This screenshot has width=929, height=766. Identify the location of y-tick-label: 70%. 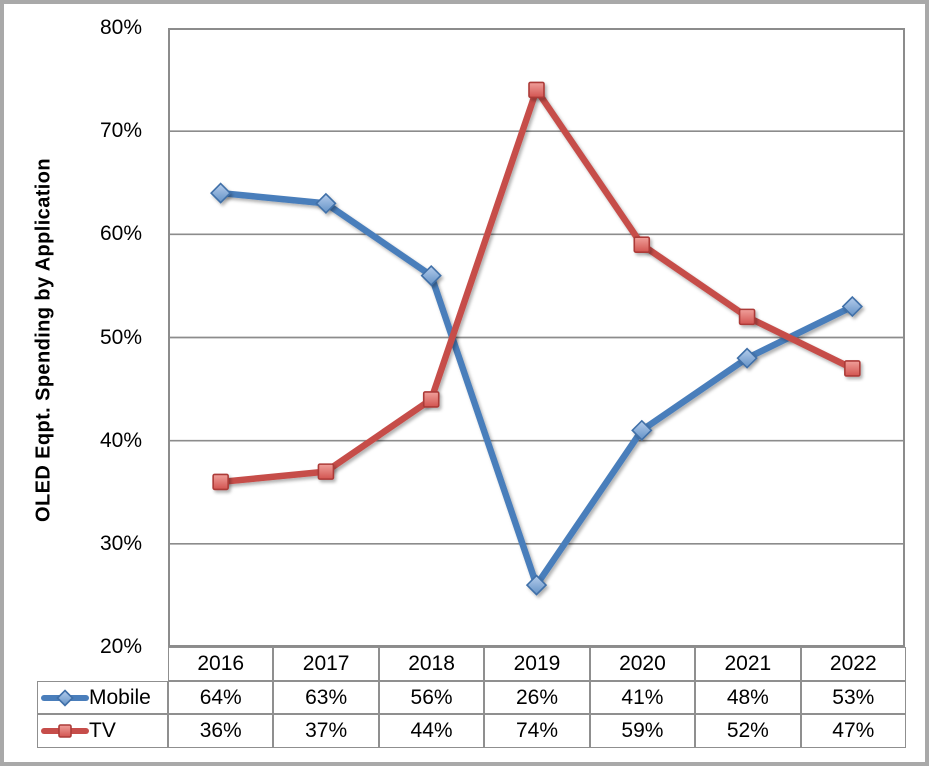
(120, 131).